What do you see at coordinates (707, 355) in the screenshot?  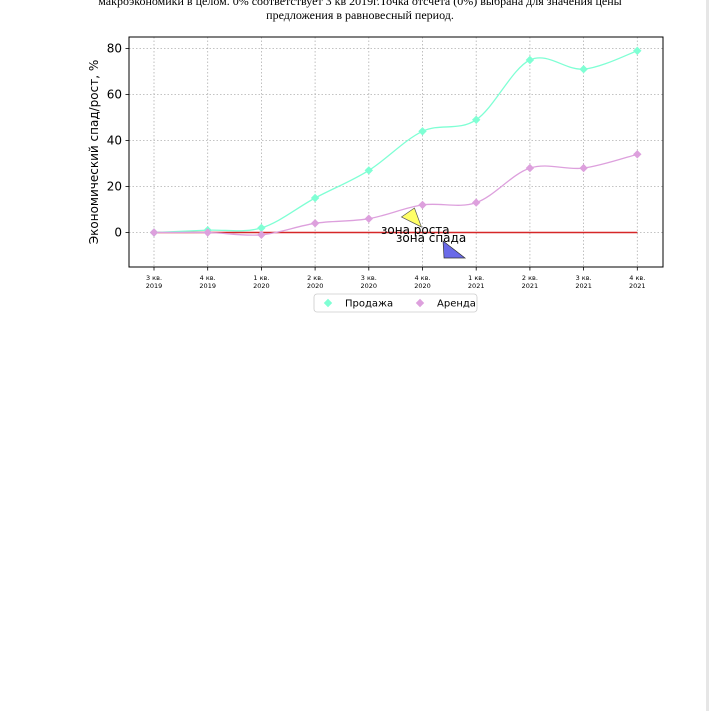 I see `page-edge` at bounding box center [707, 355].